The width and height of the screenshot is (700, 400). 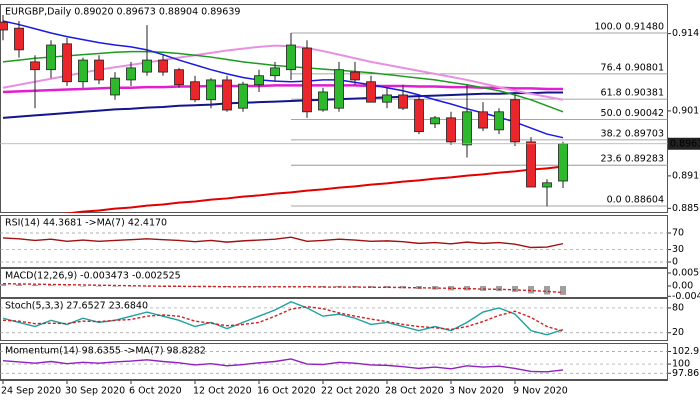 What do you see at coordinates (93, 276) in the screenshot?
I see `panel-title: MACD(12,26,9) -0.003473 -0.002525` at bounding box center [93, 276].